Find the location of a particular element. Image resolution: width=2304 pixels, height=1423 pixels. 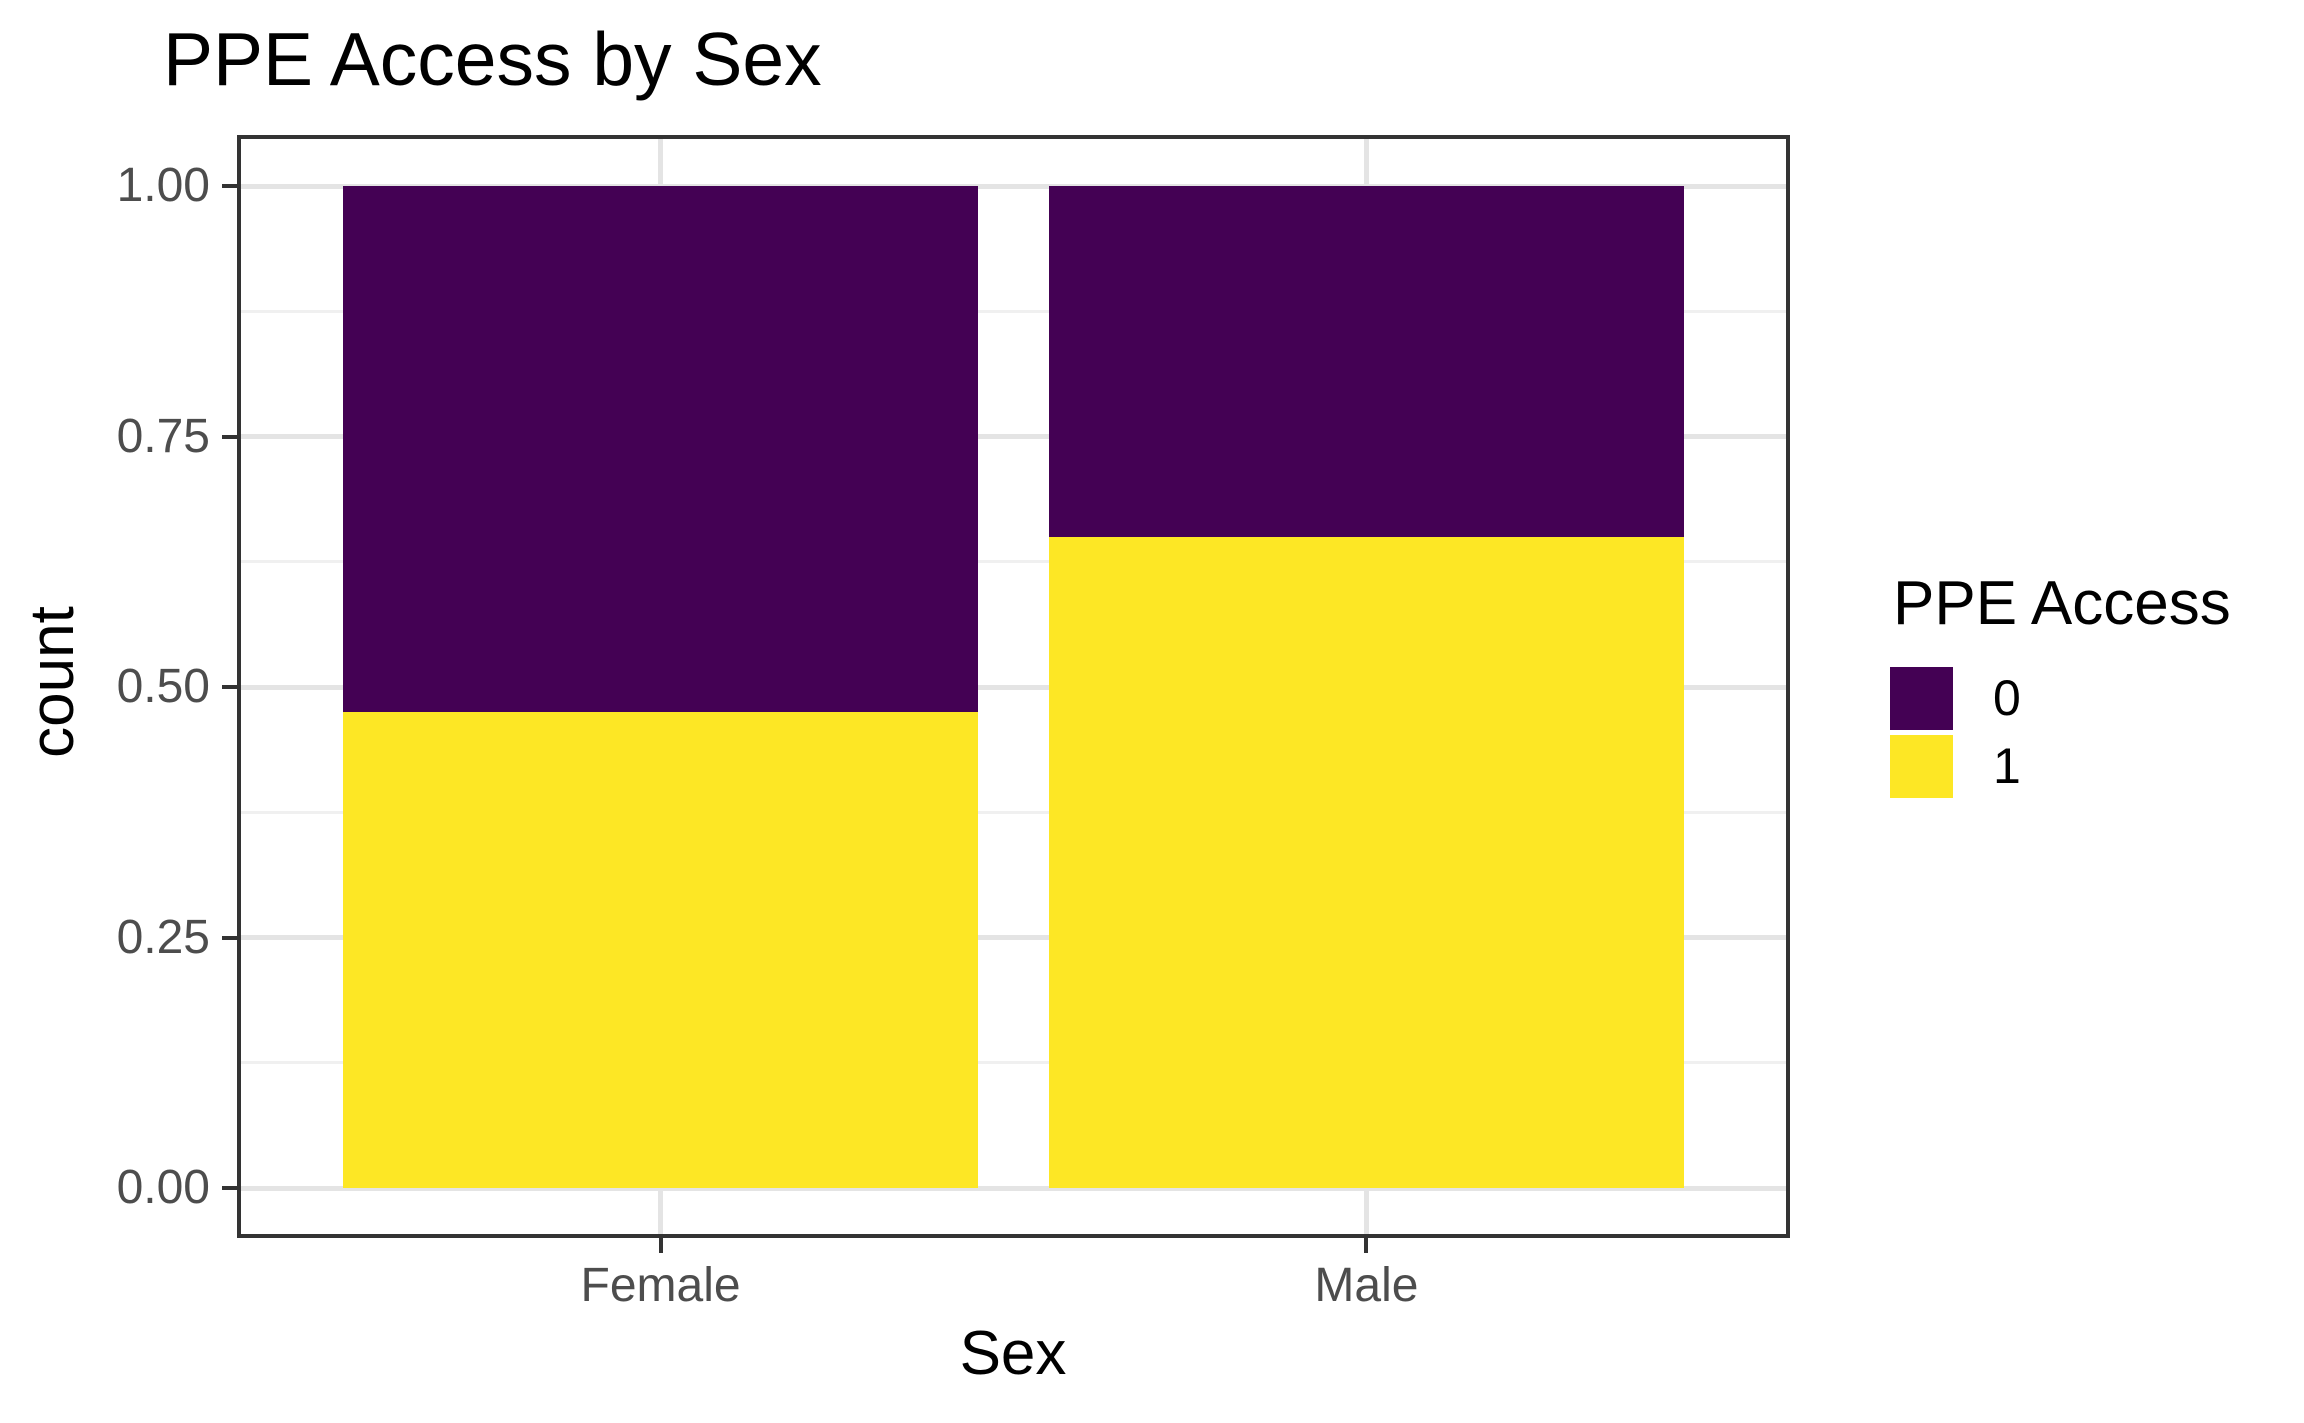

x-tick-label: Male is located at coordinates (1366, 1285).